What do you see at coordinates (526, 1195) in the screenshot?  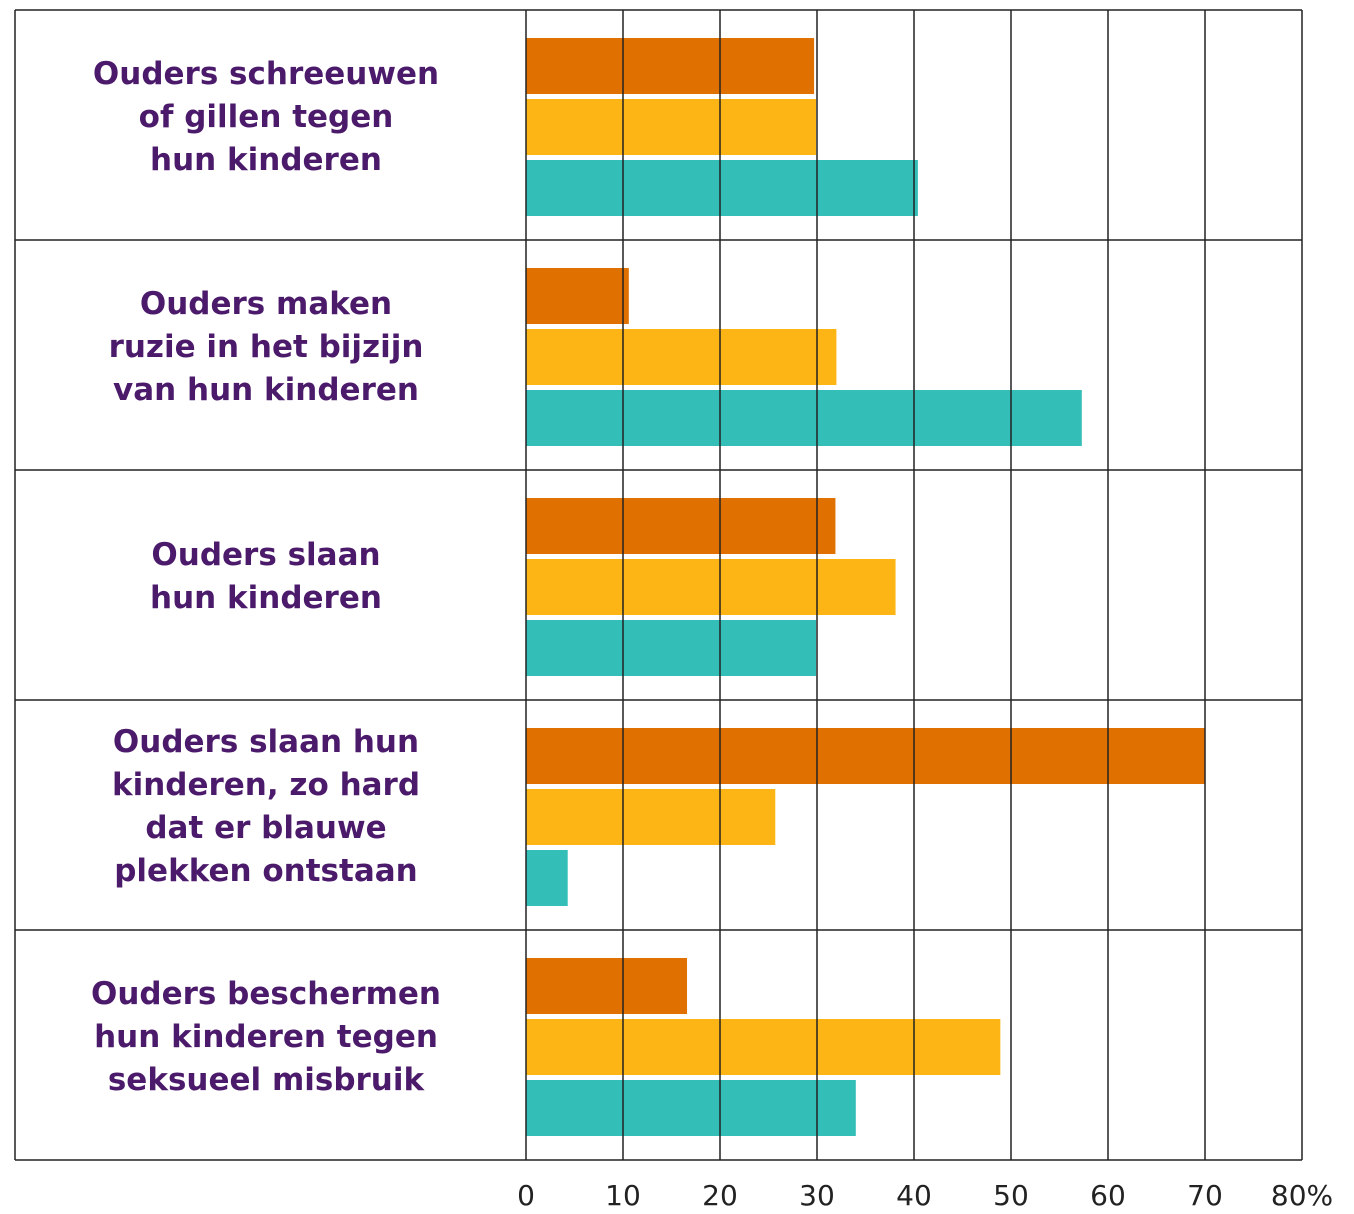 I see `x-tick-label: 0` at bounding box center [526, 1195].